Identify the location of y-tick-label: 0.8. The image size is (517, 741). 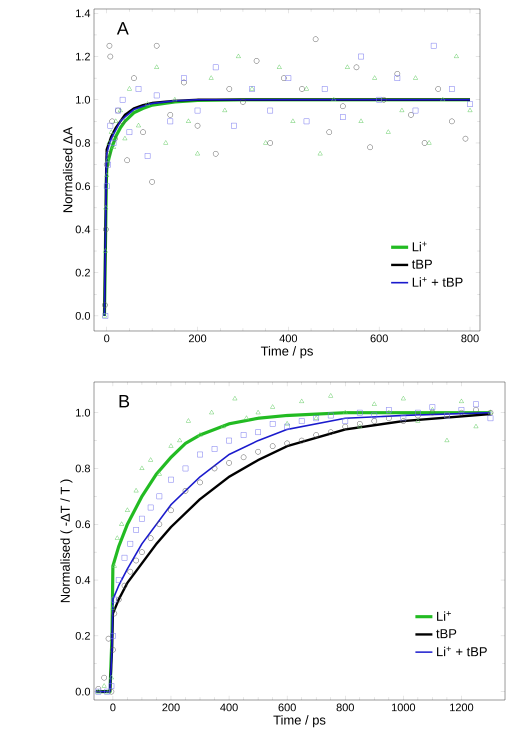
(83, 143).